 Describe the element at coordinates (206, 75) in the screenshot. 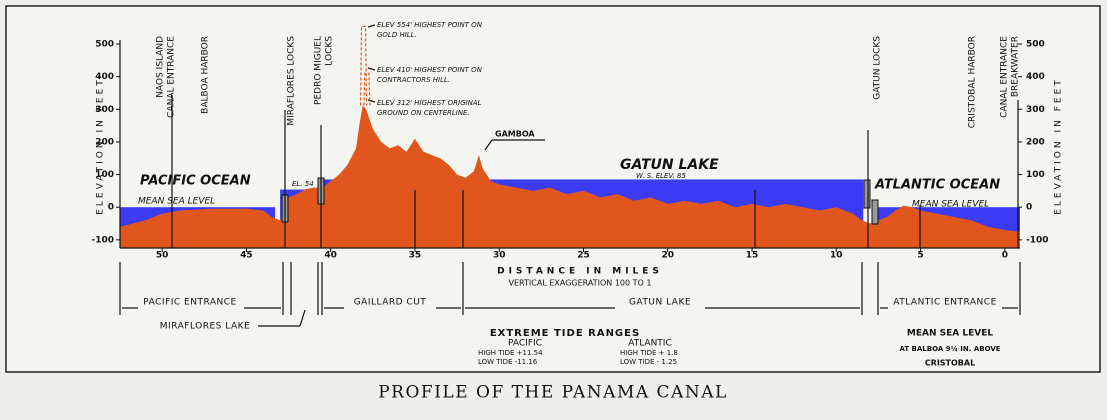

I see `landmark-label: BALBOA HARBOR` at that location.